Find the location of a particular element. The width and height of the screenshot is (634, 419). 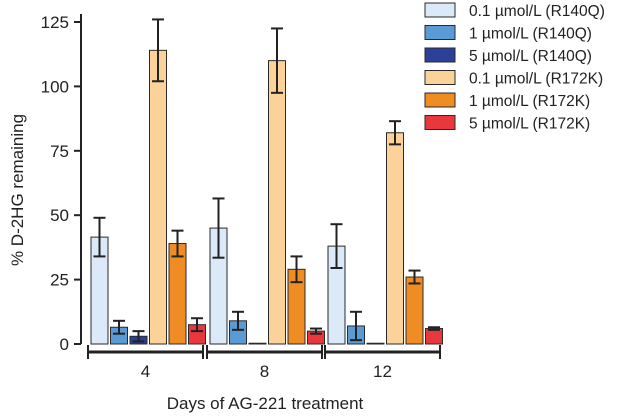

legend-label: 0.1 µmol/L (R172K) is located at coordinates (536, 79).